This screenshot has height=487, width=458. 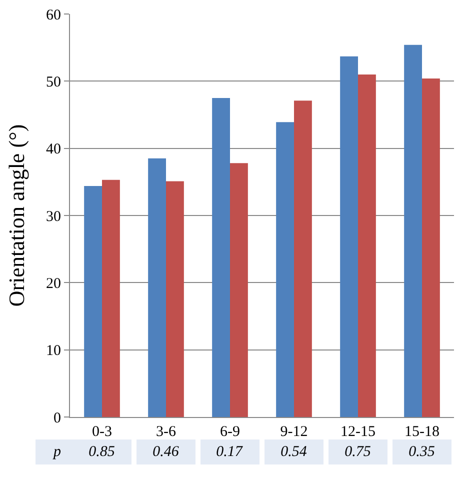 What do you see at coordinates (294, 432) in the screenshot?
I see `x-tick-label: 9-12` at bounding box center [294, 432].